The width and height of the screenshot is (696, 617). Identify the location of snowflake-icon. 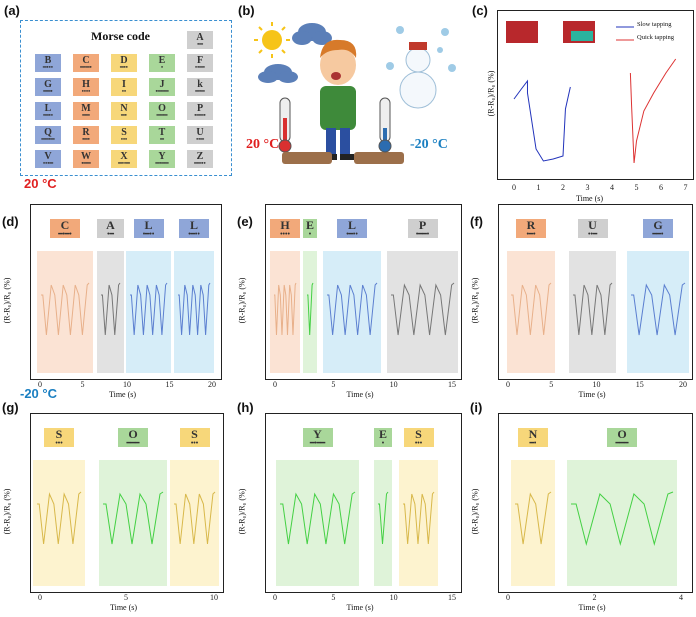
(421, 49).